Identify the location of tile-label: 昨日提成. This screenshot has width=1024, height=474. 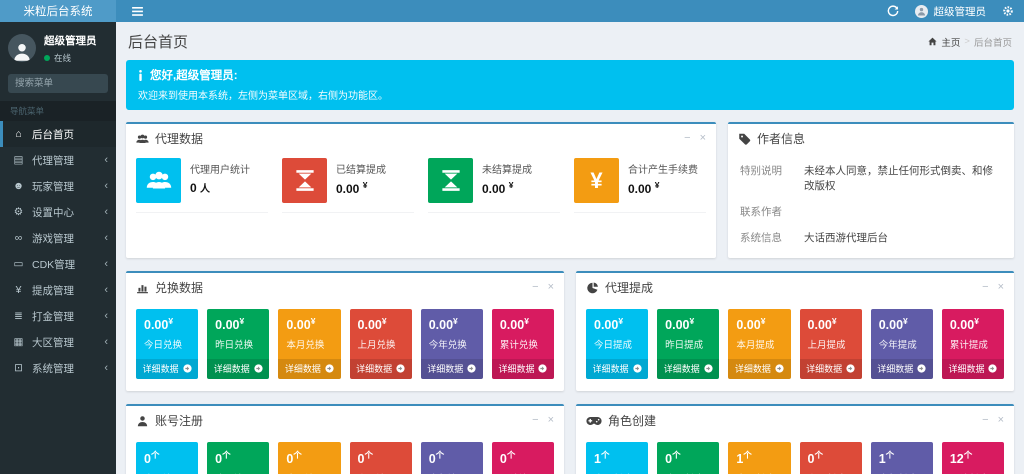
(684, 346).